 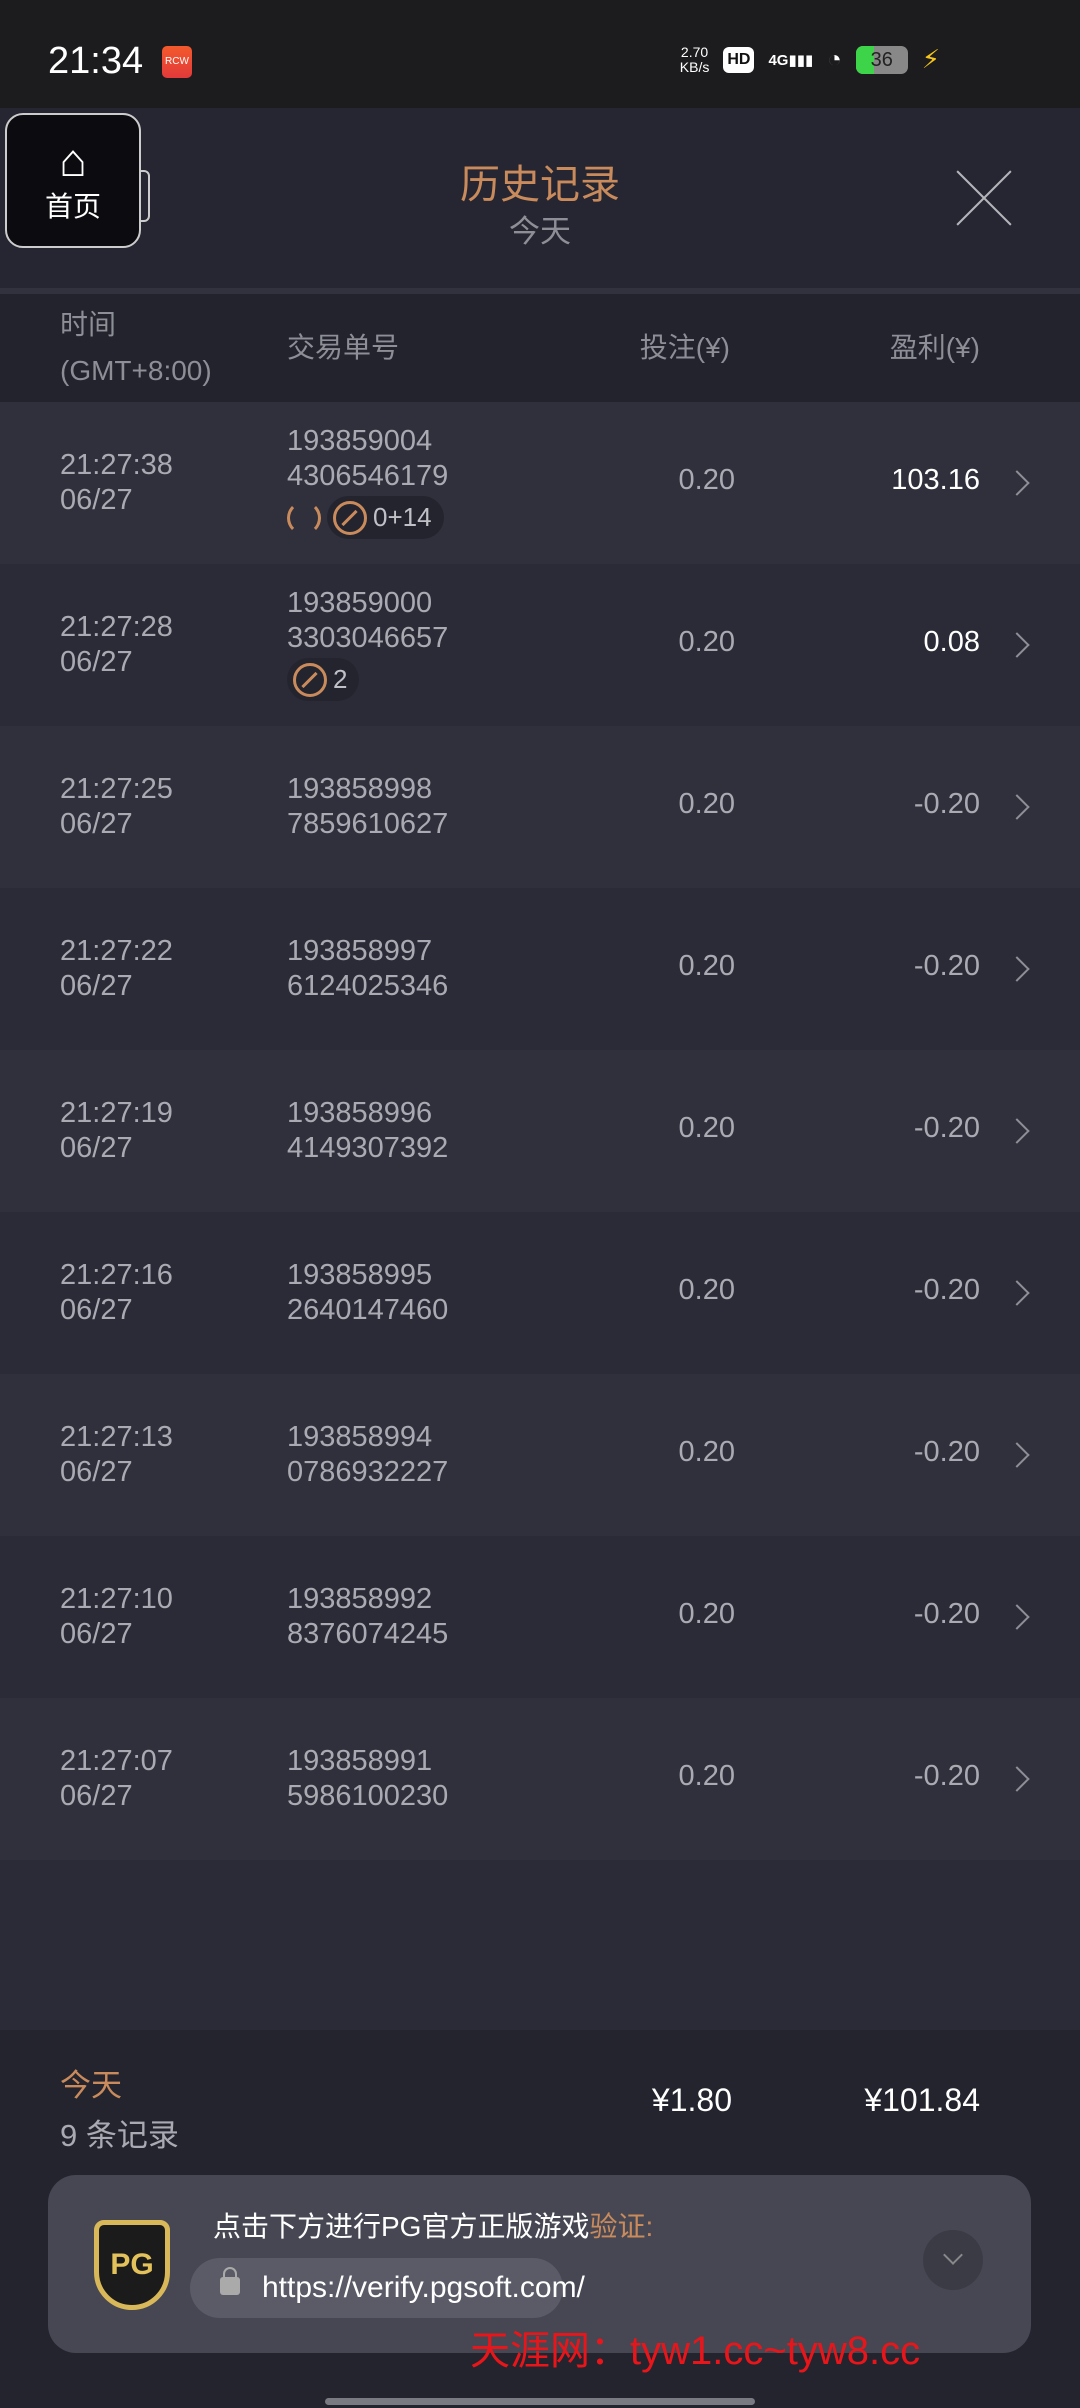 I want to click on header: 历史记录 今天, so click(x=540, y=199).